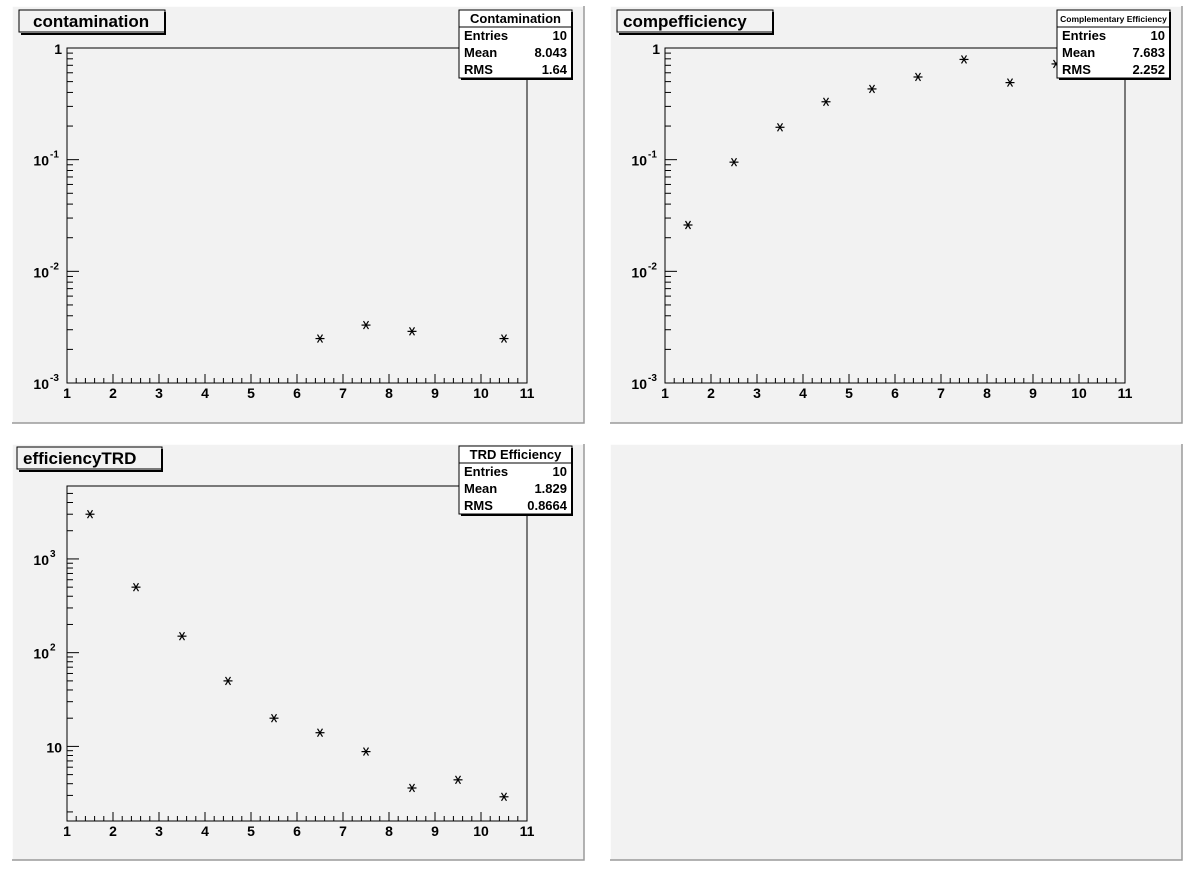  I want to click on title-box: contamination, so click(92, 22).